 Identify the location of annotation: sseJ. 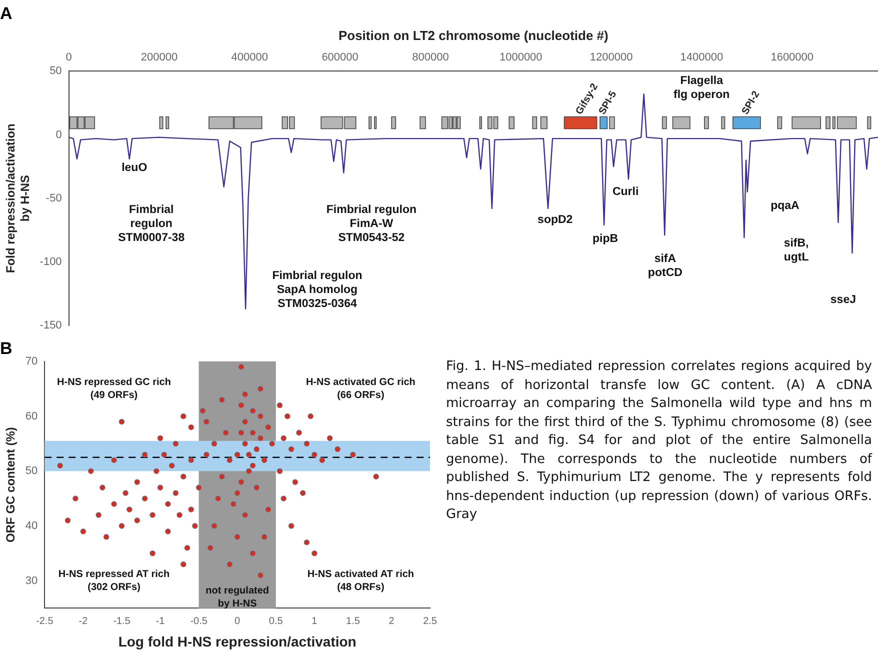
(843, 300).